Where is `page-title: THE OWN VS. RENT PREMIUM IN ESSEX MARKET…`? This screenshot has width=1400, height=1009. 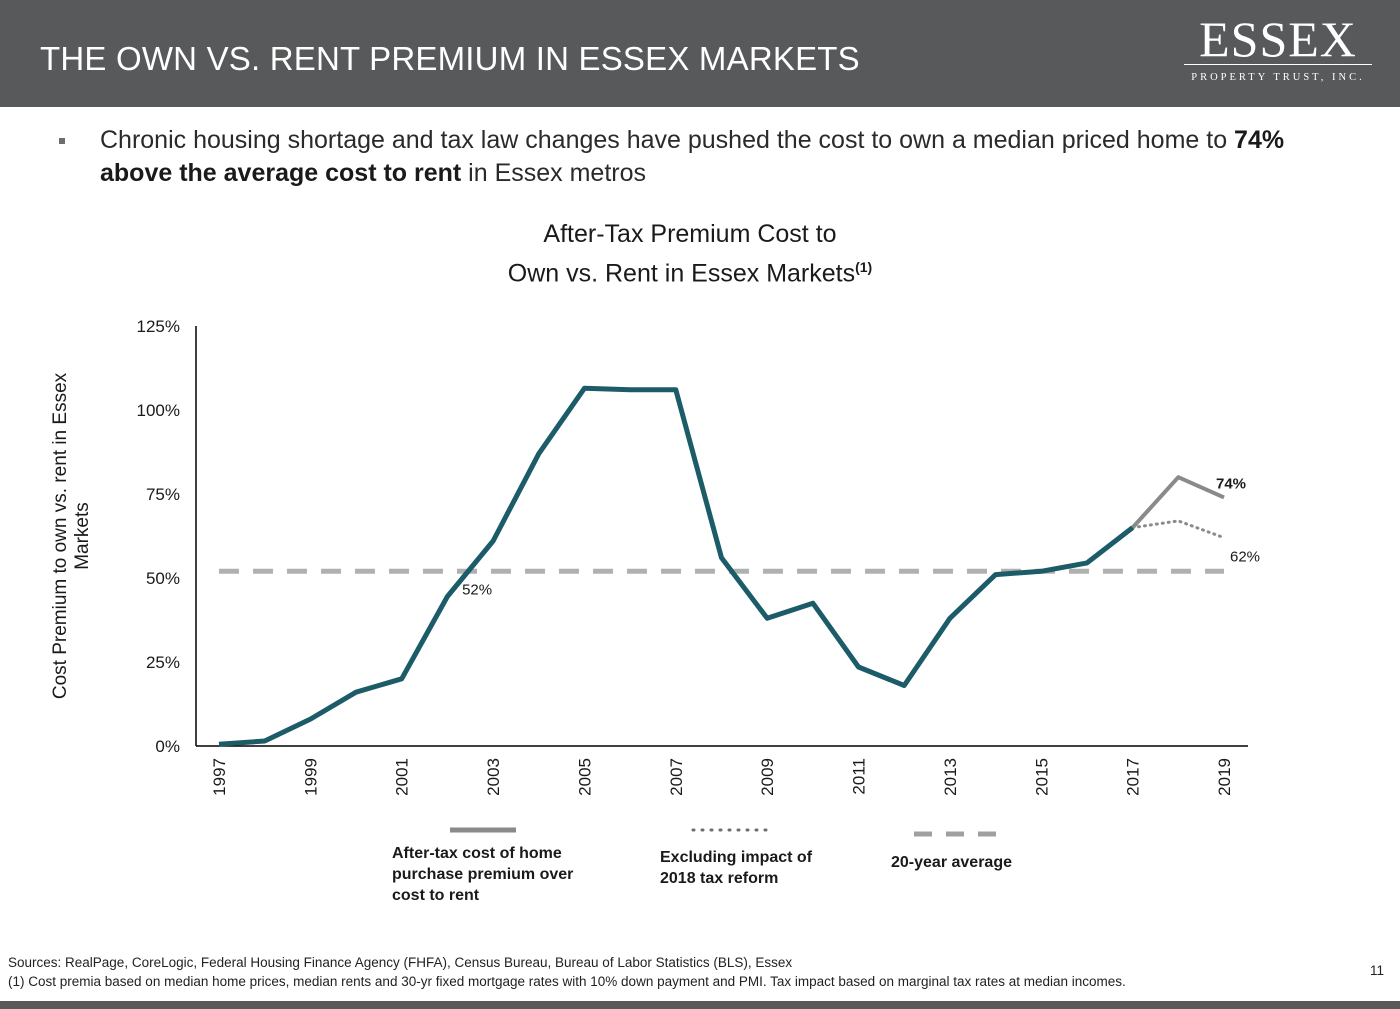
page-title: THE OWN VS. RENT PREMIUM IN ESSEX MARKET… is located at coordinates (450, 58).